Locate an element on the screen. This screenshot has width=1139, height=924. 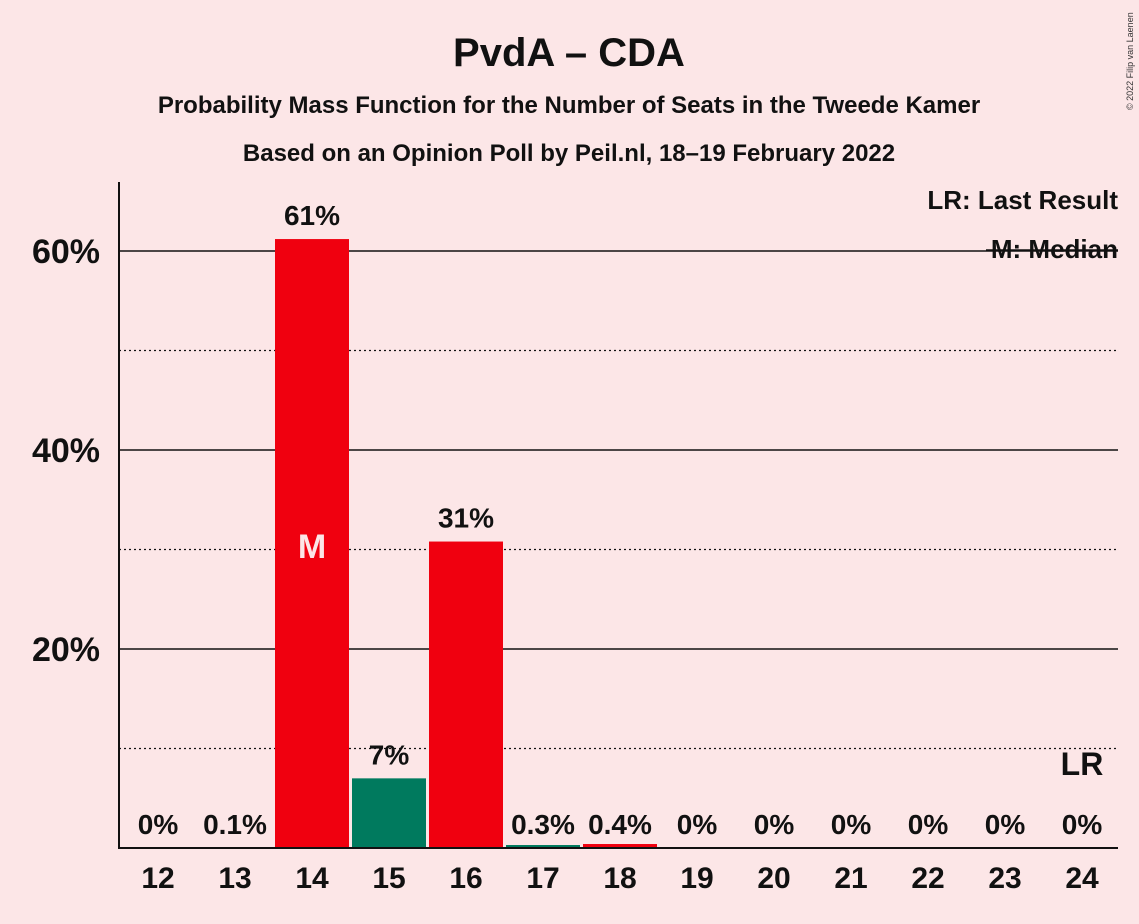
x-tick-label: 19 is located at coordinates (696, 878).